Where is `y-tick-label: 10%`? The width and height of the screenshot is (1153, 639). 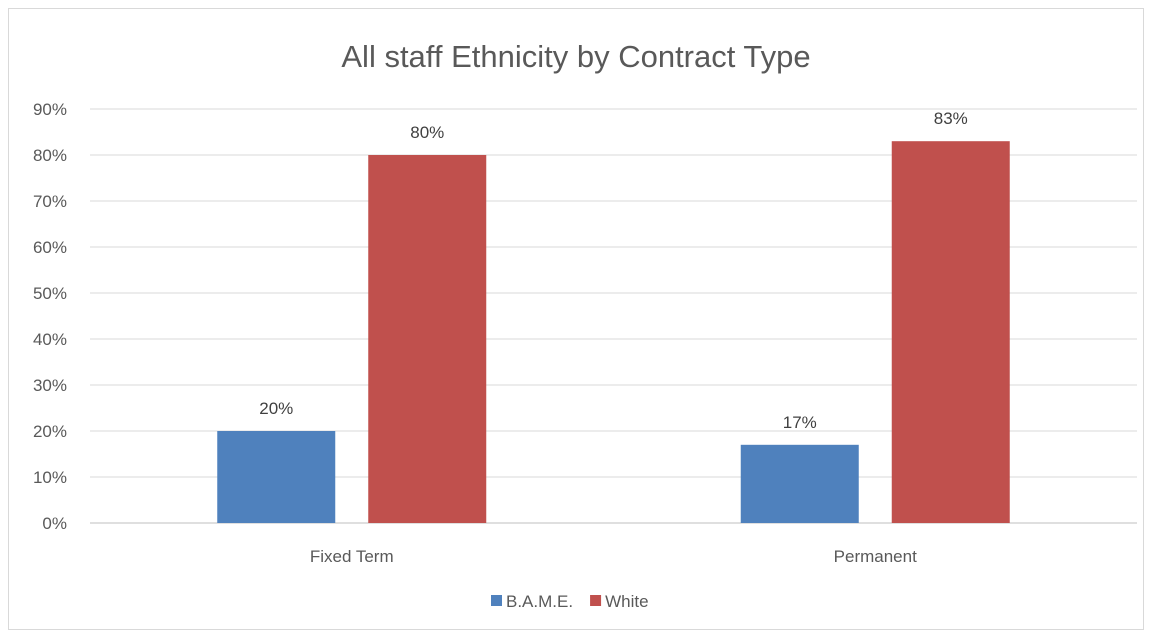 y-tick-label: 10% is located at coordinates (50, 477).